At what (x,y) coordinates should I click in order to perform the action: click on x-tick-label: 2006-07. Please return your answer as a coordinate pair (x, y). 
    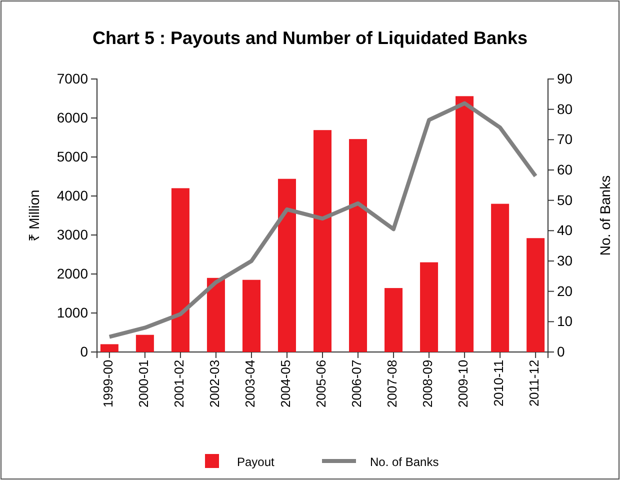
    Looking at the image, I should click on (356, 384).